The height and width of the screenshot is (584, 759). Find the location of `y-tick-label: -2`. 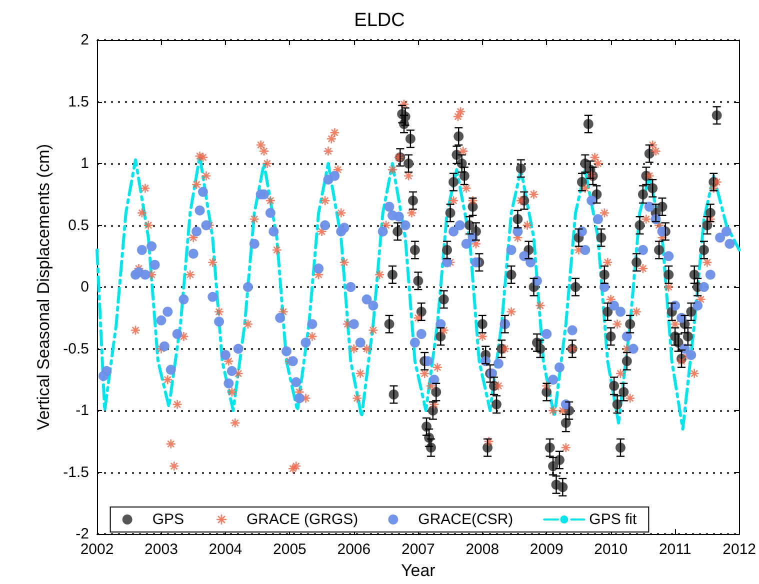

y-tick-label: -2 is located at coordinates (82, 534).